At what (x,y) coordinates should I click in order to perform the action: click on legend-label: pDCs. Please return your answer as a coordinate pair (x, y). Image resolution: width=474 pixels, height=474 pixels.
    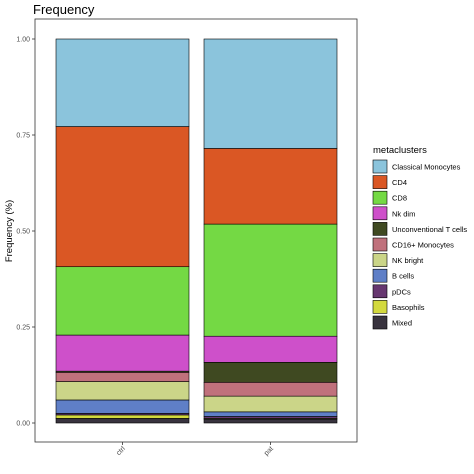
    Looking at the image, I should click on (401, 291).